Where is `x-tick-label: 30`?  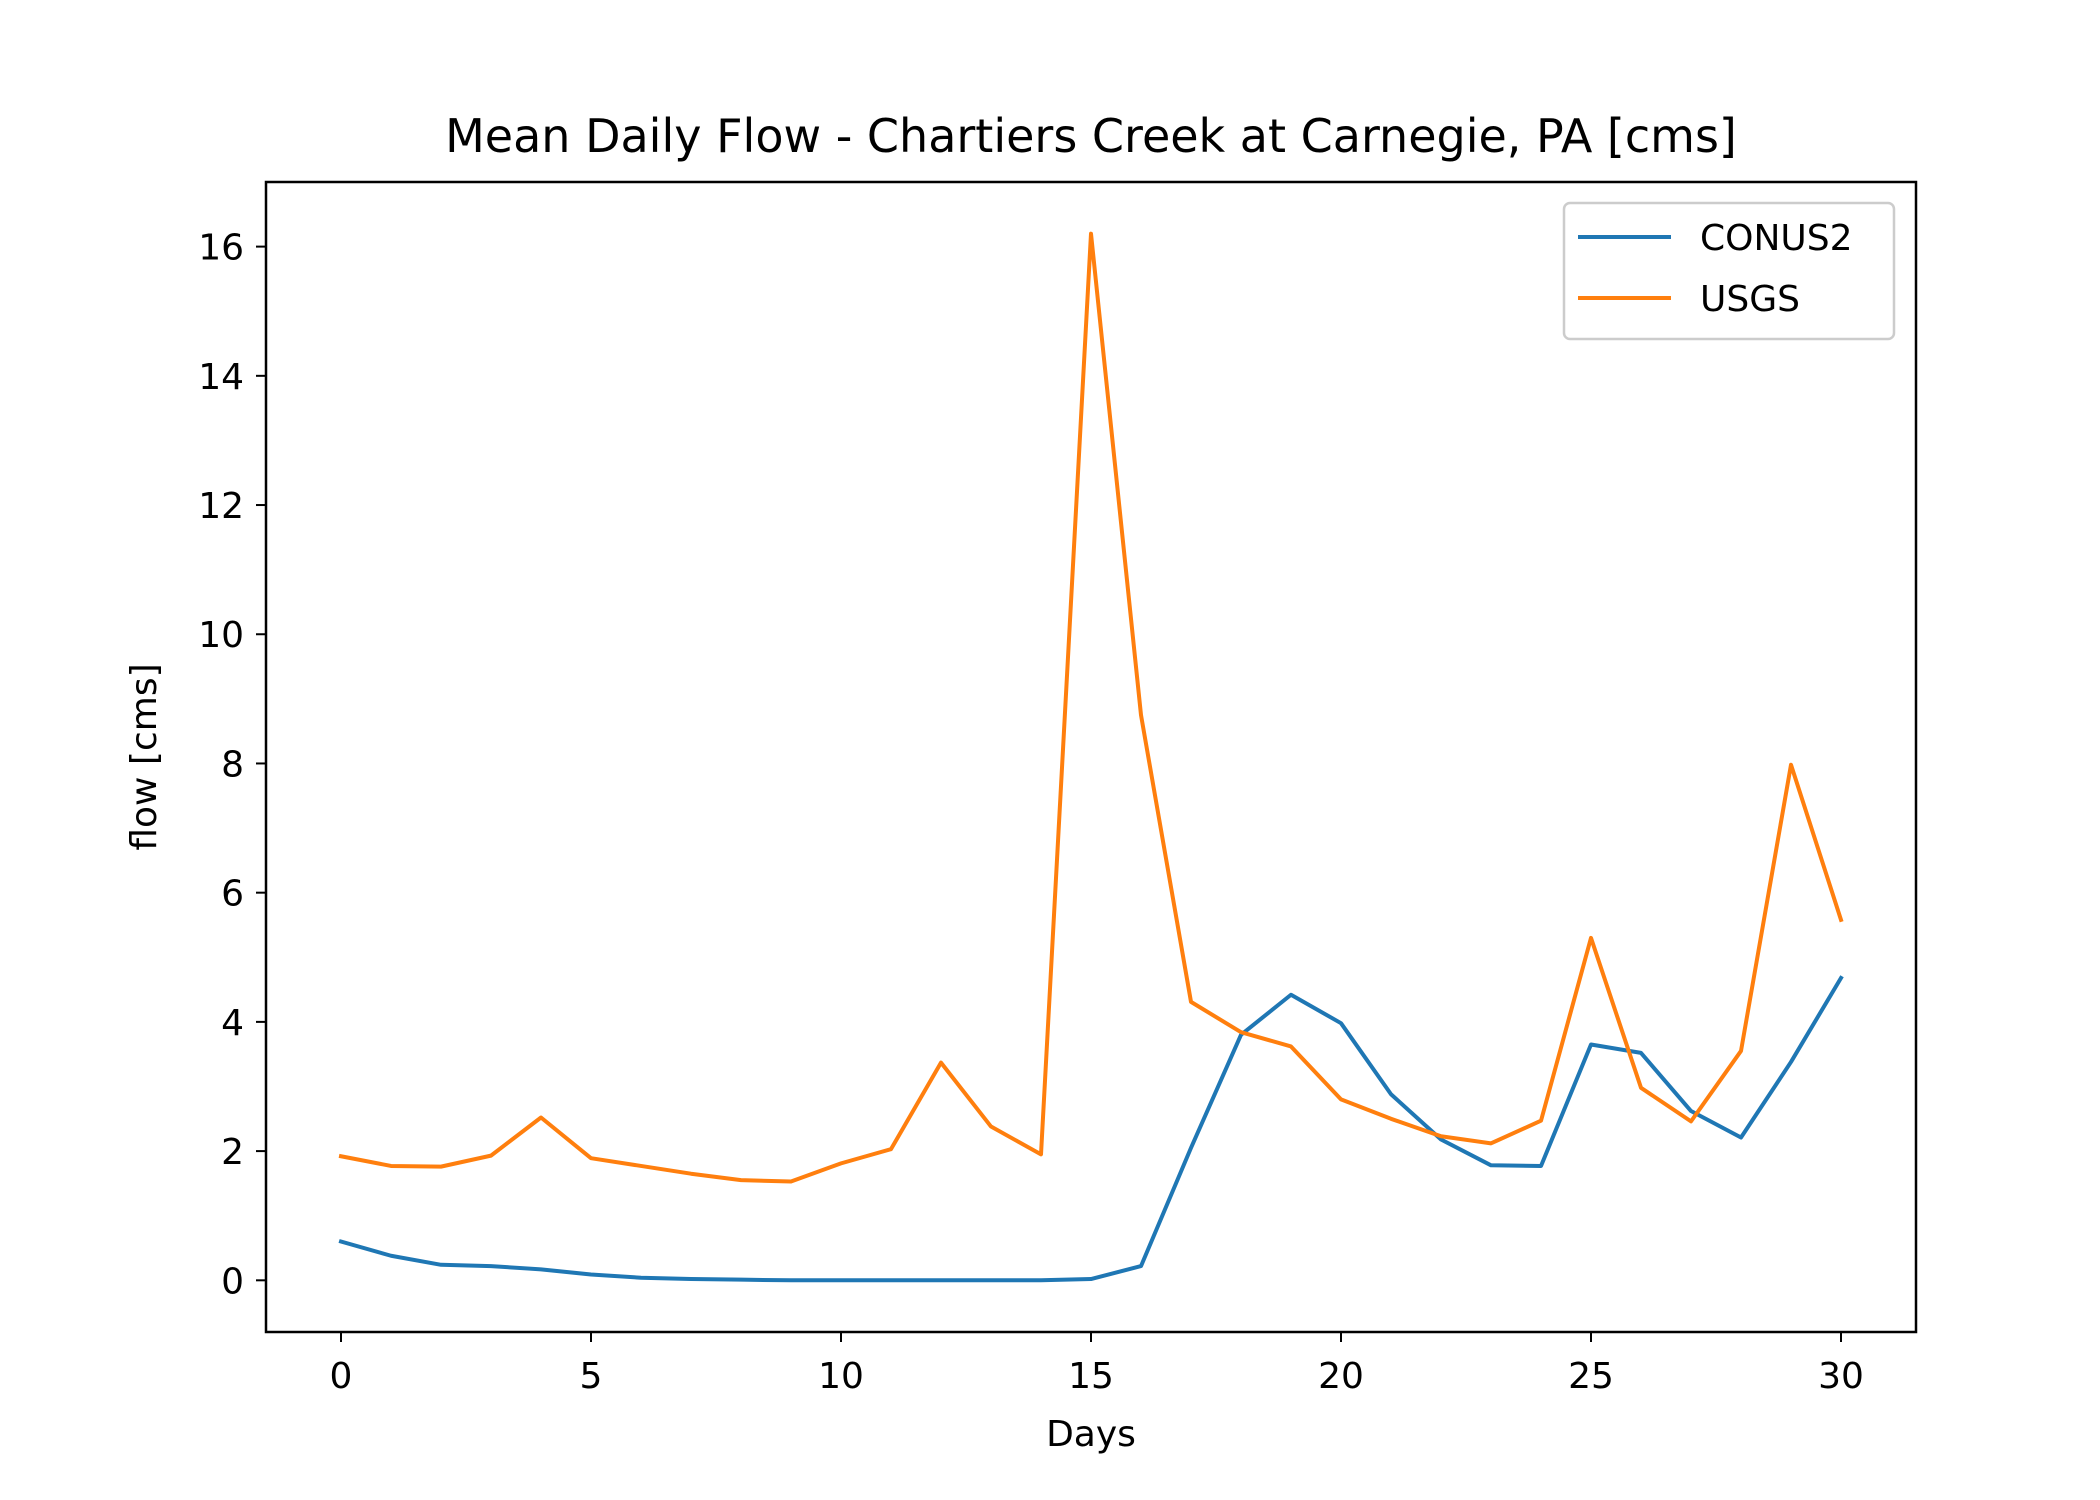 x-tick-label: 30 is located at coordinates (1841, 1376).